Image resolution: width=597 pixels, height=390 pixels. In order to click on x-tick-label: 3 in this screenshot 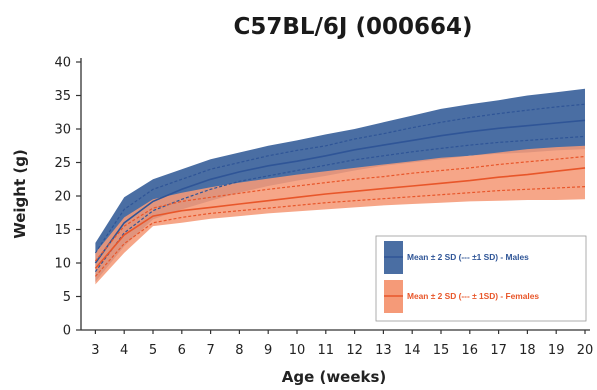, I will do `click(95, 350)`.